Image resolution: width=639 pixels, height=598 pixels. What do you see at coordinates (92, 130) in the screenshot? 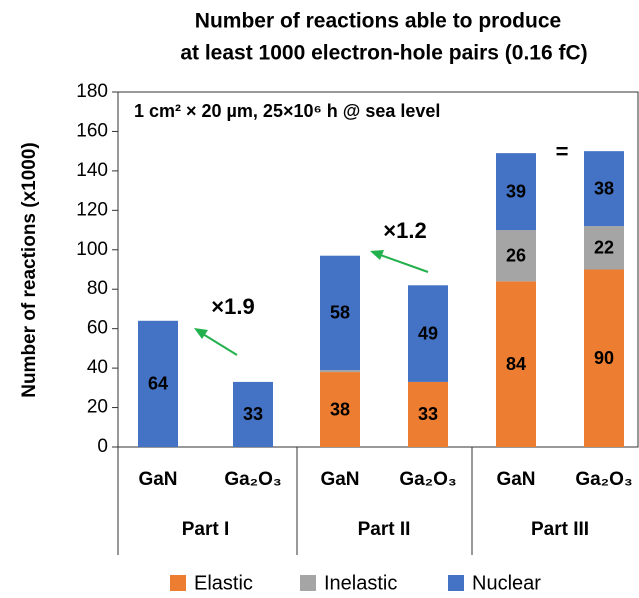
I see `y-tick-label: 160` at bounding box center [92, 130].